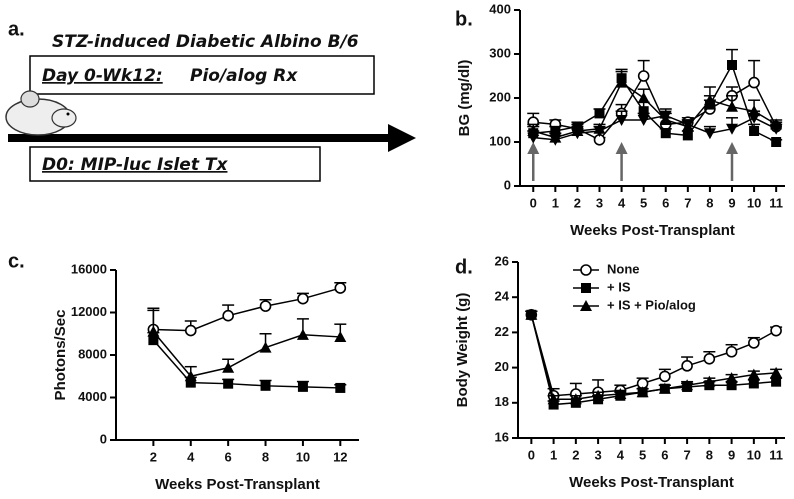 The image size is (794, 499). What do you see at coordinates (502, 401) in the screenshot?
I see `y-tick-label: 18` at bounding box center [502, 401].